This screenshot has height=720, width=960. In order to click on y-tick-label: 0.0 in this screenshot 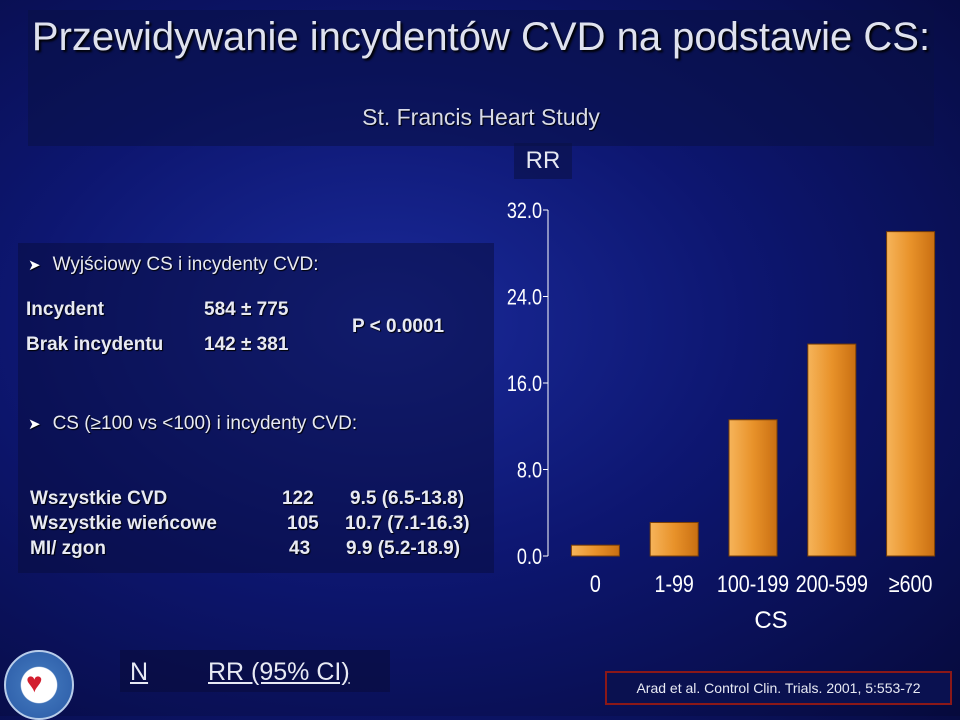, I will do `click(529, 557)`.